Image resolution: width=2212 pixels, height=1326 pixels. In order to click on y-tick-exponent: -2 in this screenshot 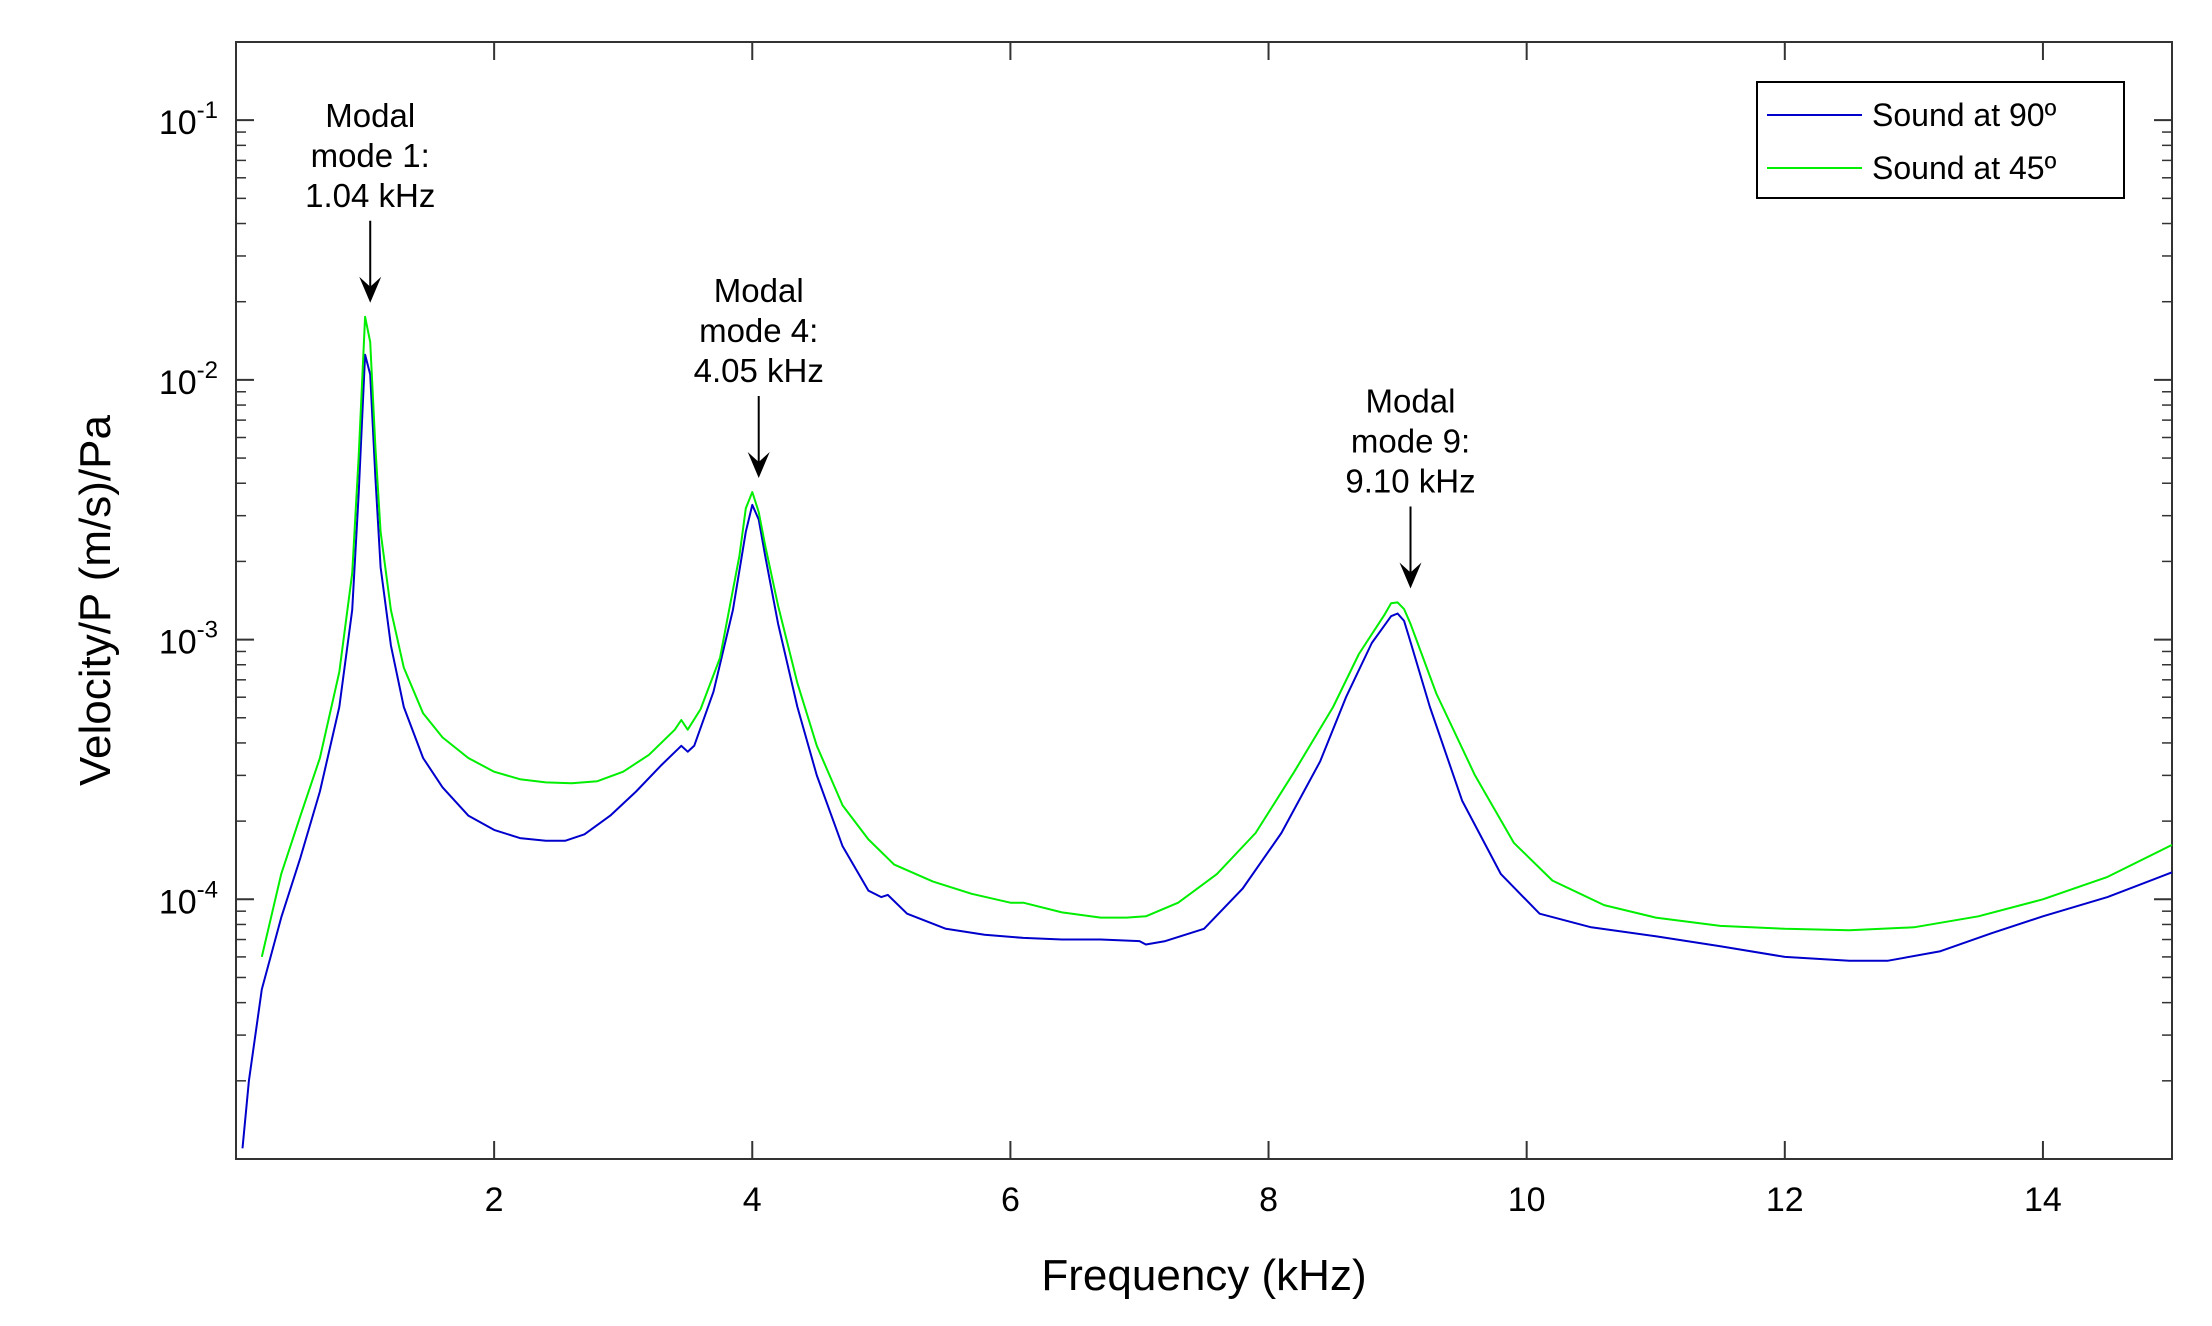, I will do `click(207, 370)`.